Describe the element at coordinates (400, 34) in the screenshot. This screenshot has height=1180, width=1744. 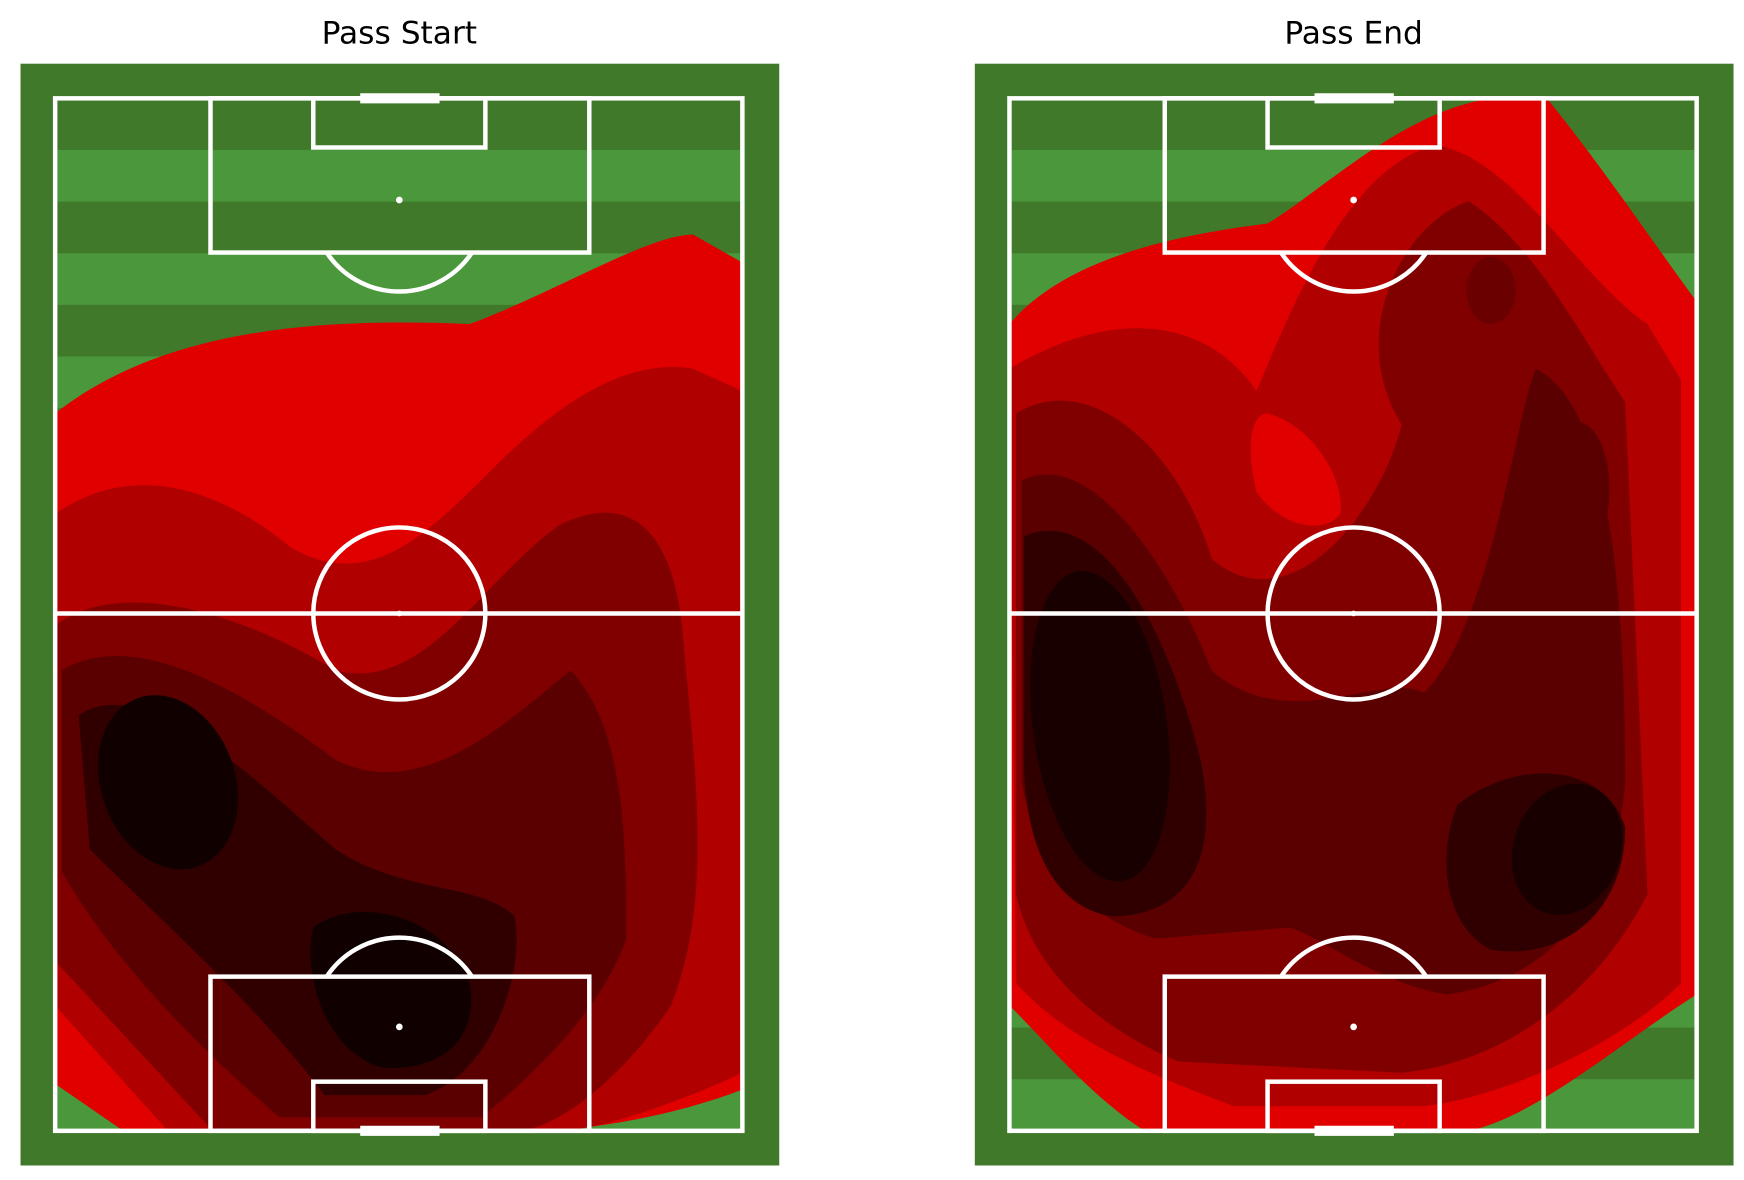
I see `chart-title: Pass Start` at that location.